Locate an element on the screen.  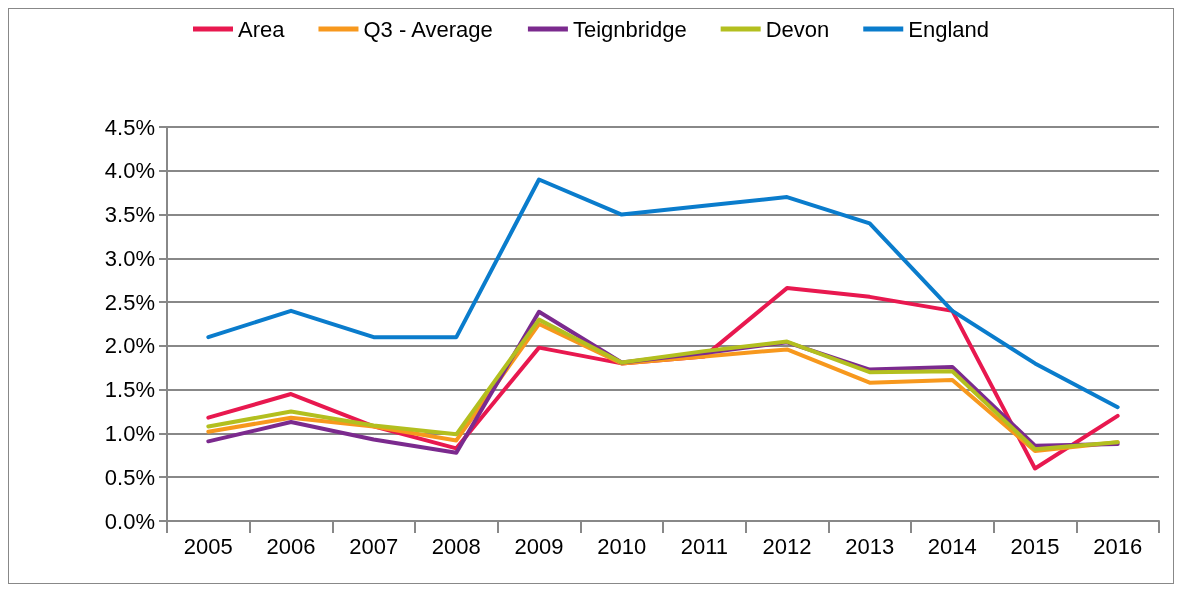
x-tick-label: 2015 is located at coordinates (1035, 546).